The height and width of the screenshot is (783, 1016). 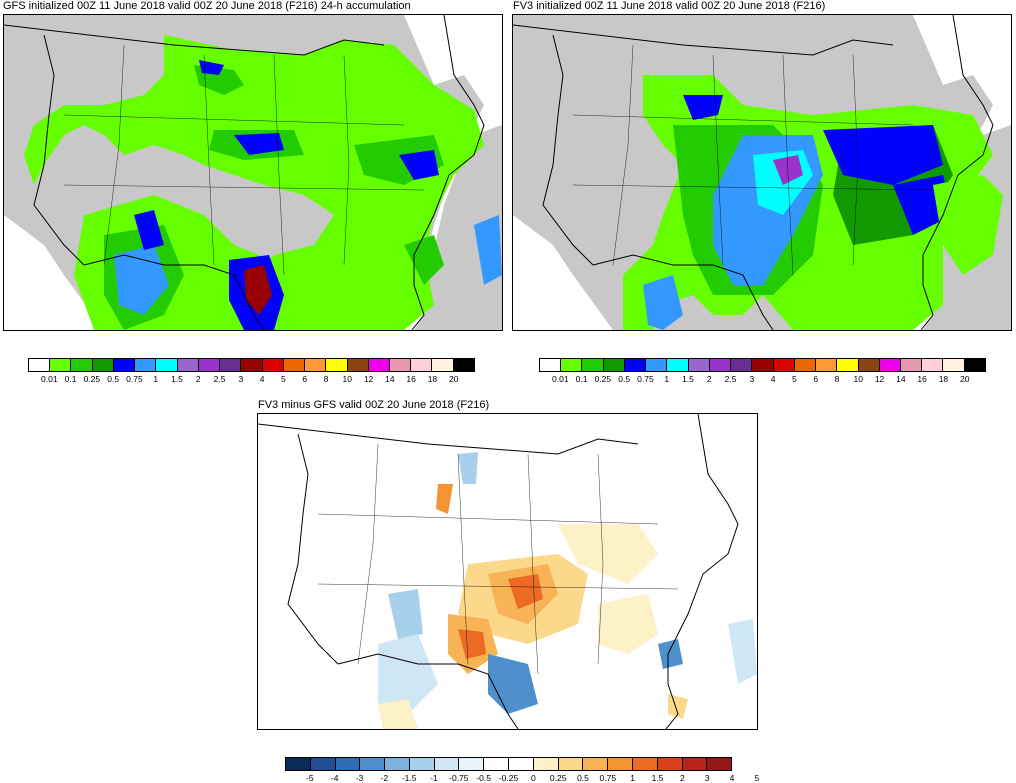 What do you see at coordinates (409, 778) in the screenshot?
I see `colorbar-label: -1.5` at bounding box center [409, 778].